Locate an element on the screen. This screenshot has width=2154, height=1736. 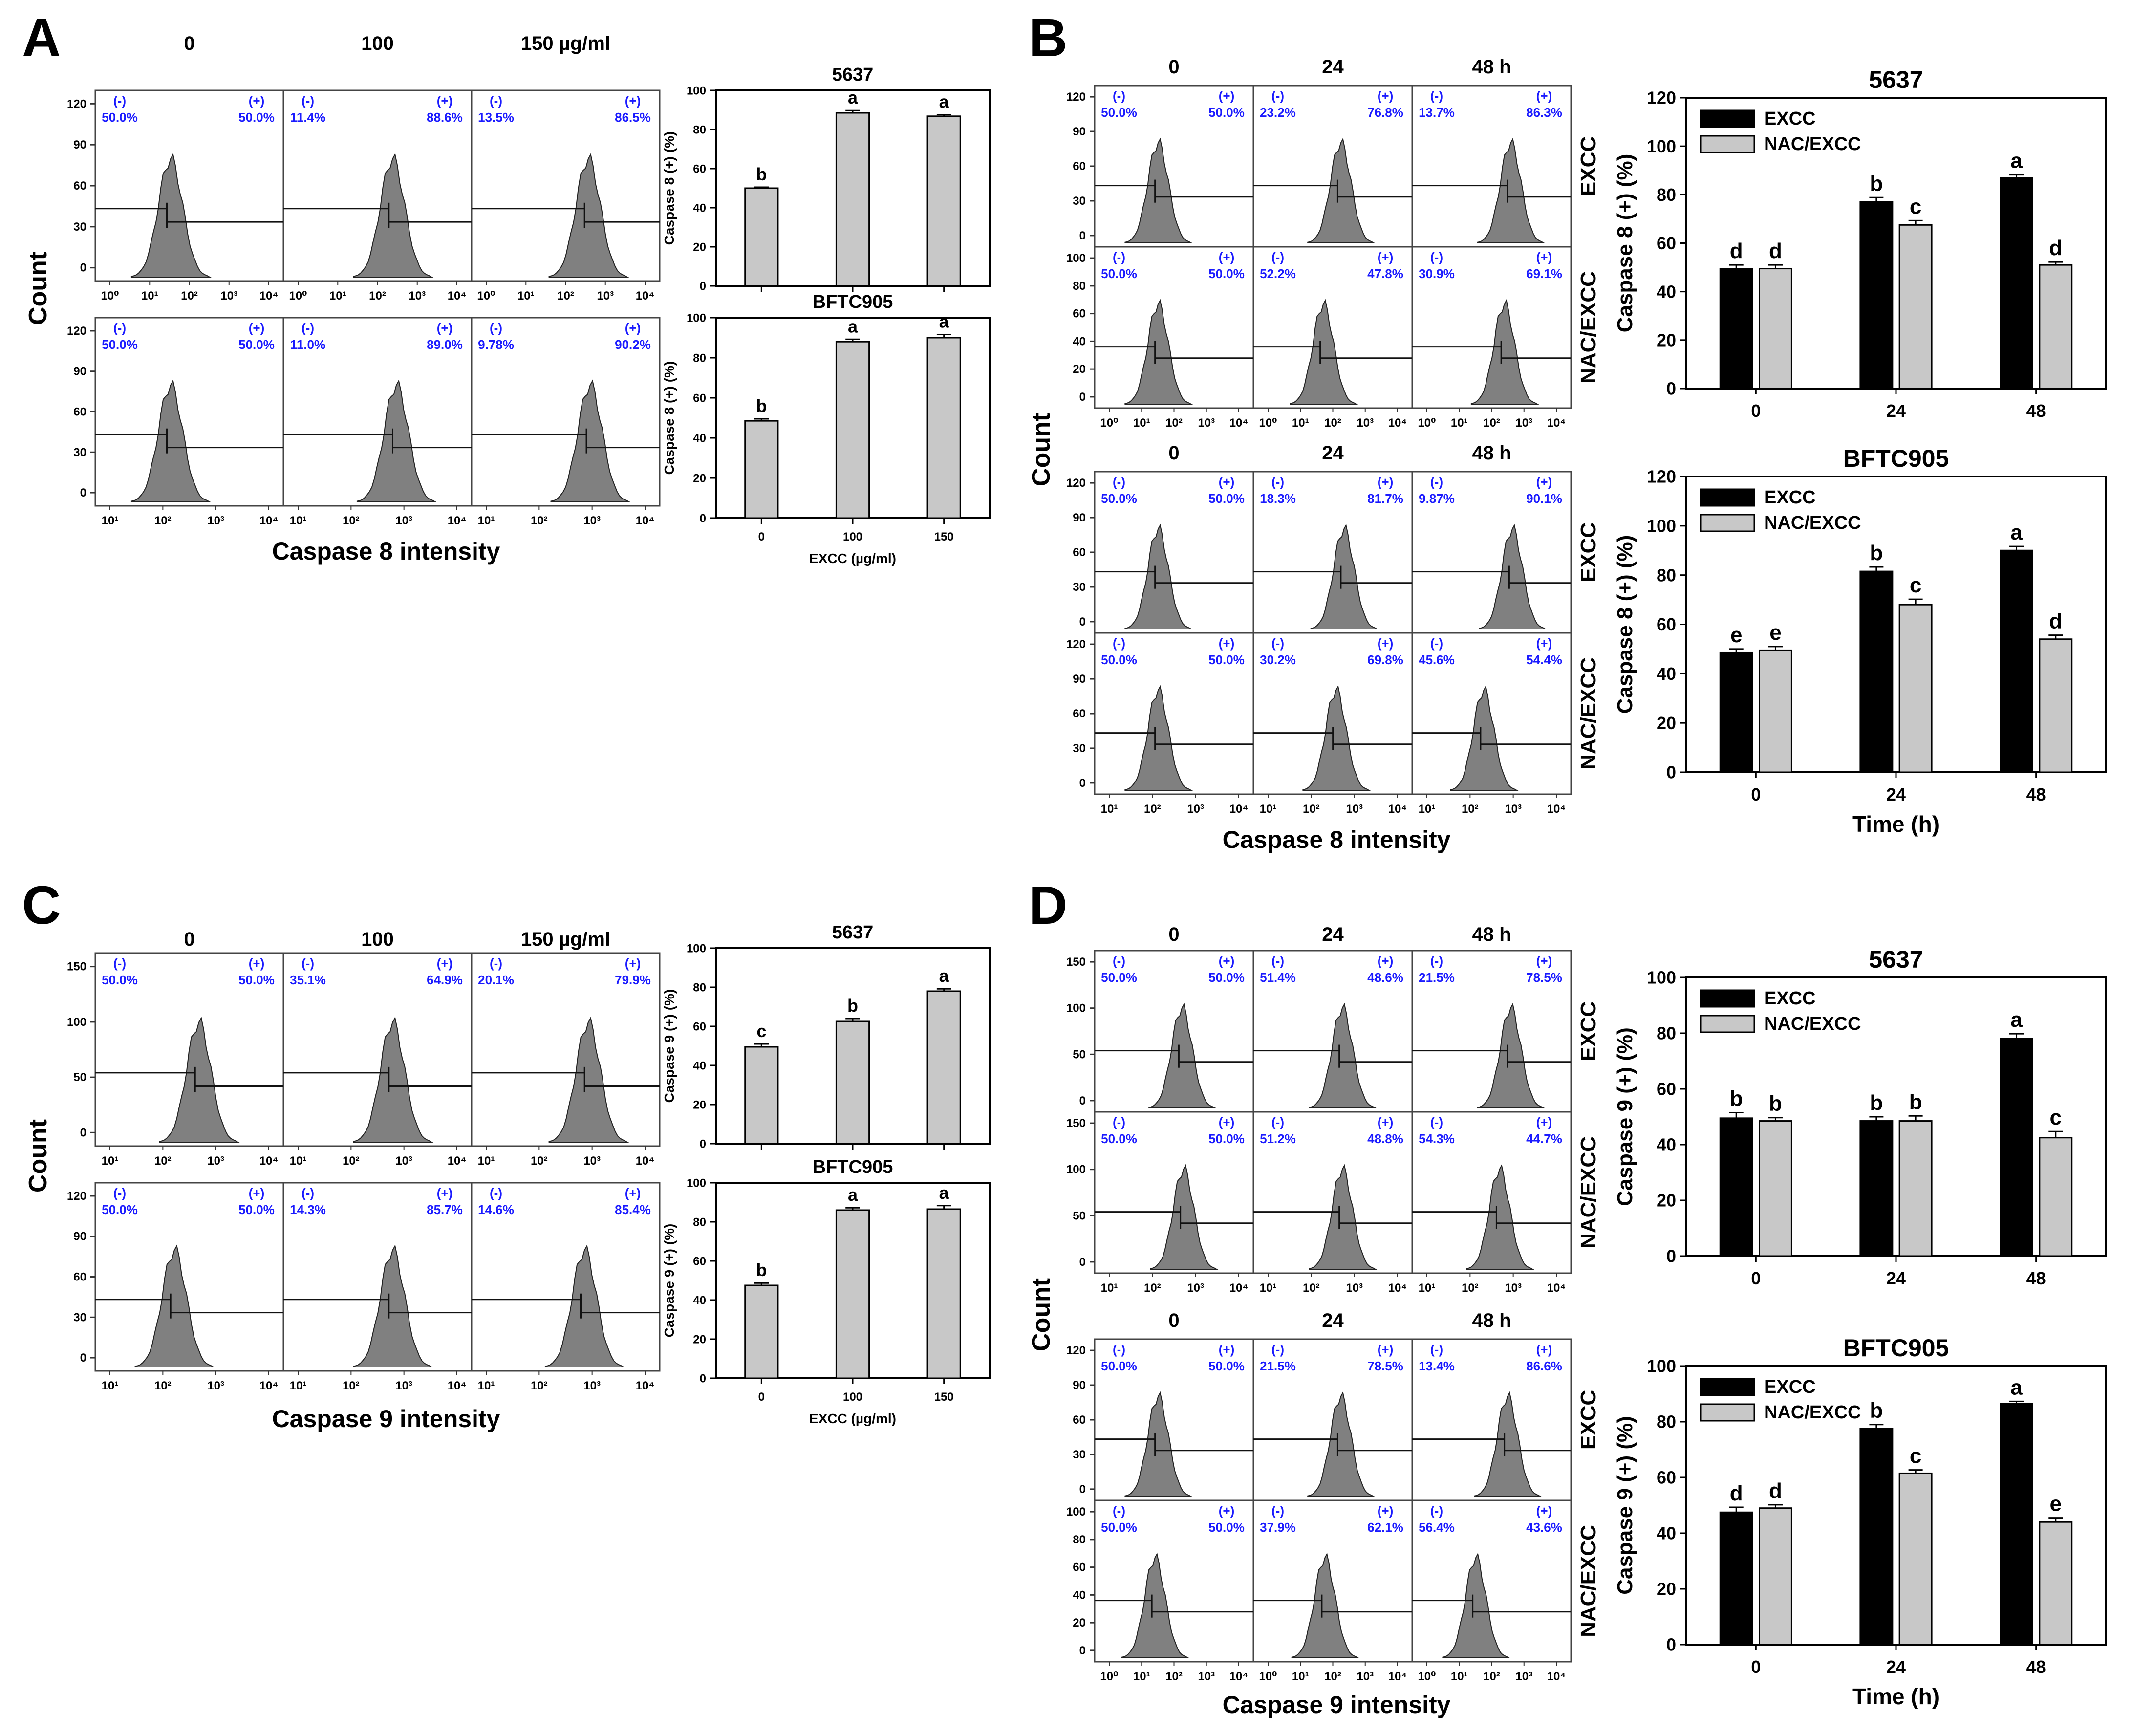
neg-percentage: 30.2% is located at coordinates (1278, 659).